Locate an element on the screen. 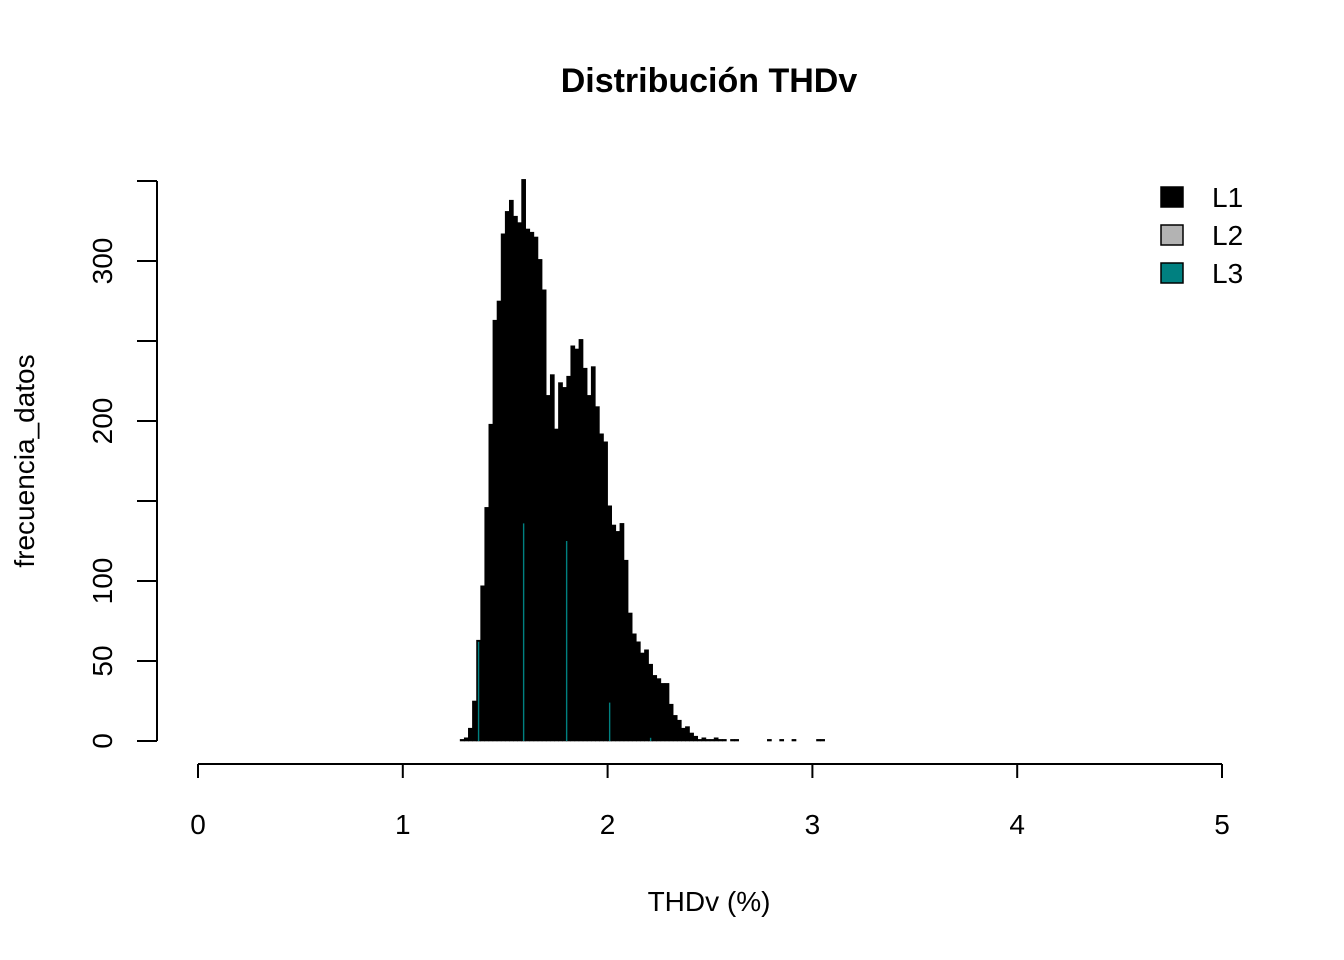 The height and width of the screenshot is (960, 1344). legend: L1 L2 L3 is located at coordinates (1201, 235).